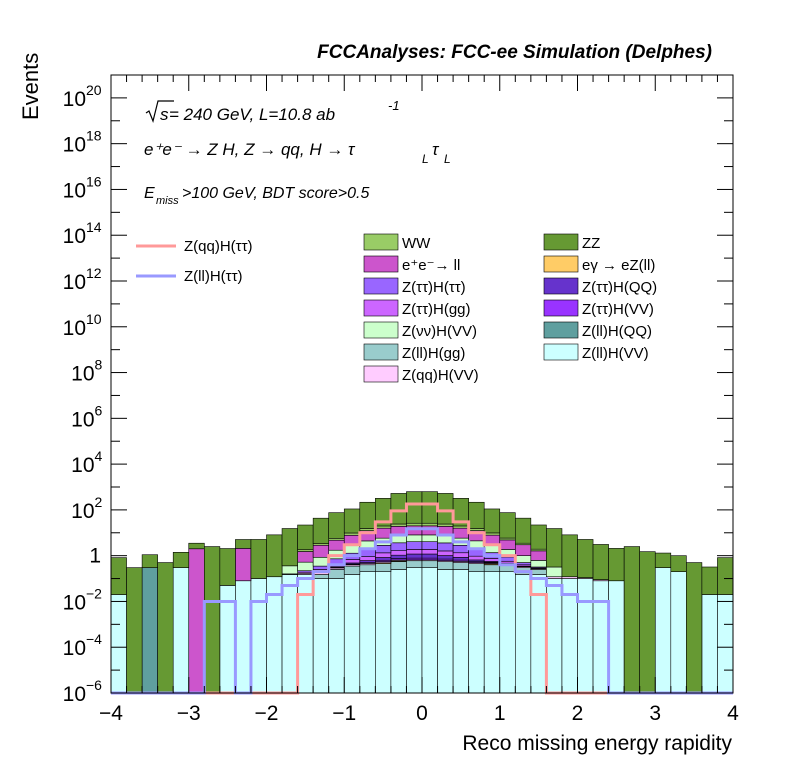 This screenshot has width=796, height=772. I want to click on bar-series2-bin23, so click(476, 567).